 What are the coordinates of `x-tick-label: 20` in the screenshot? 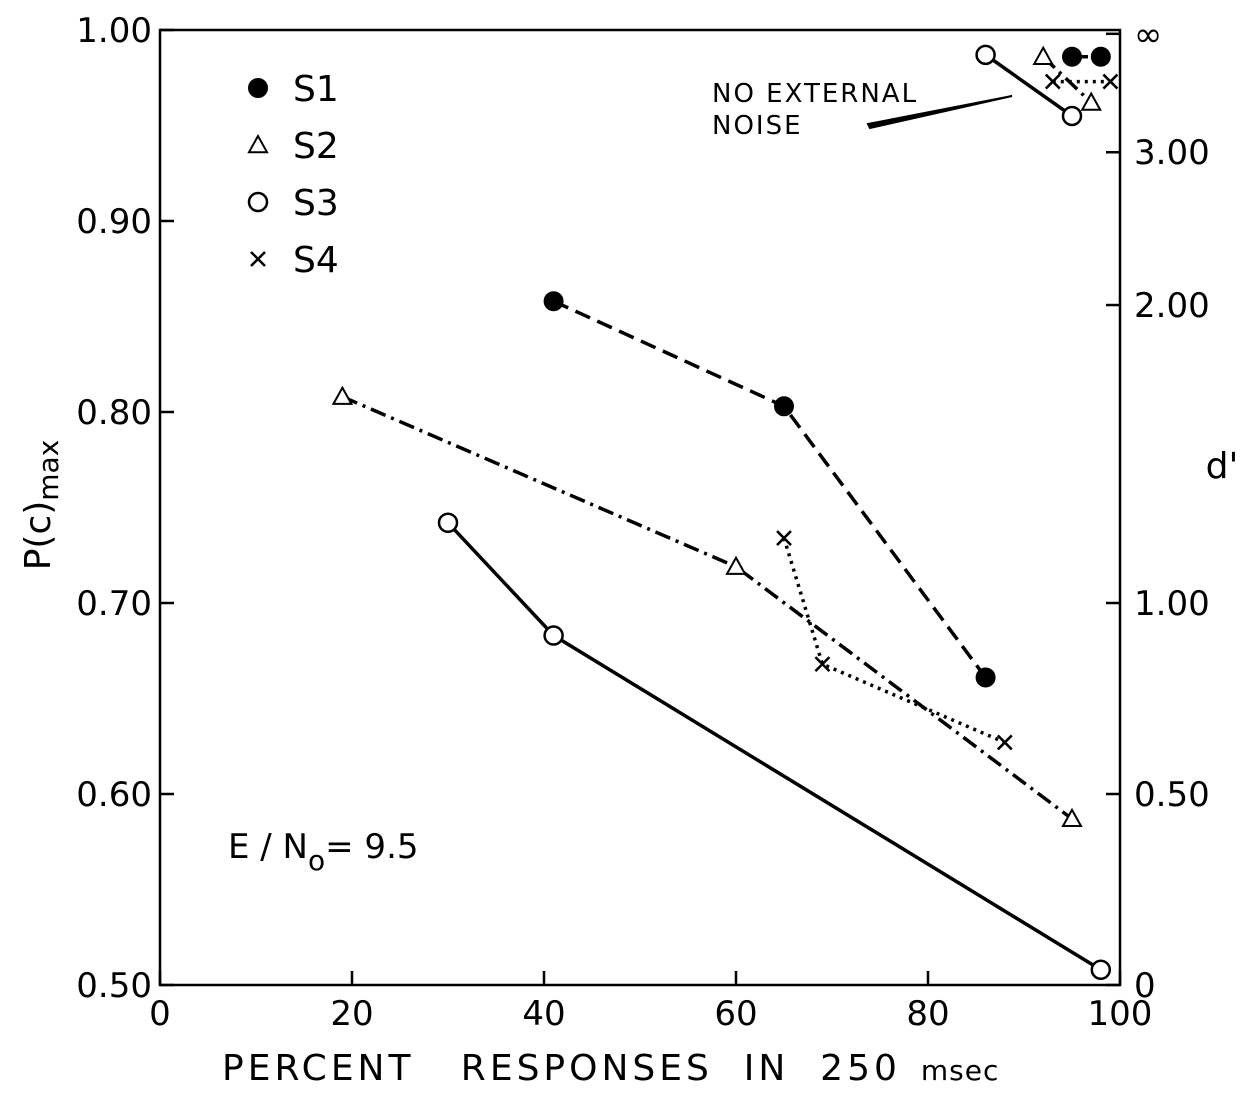 It's located at (351, 1014).